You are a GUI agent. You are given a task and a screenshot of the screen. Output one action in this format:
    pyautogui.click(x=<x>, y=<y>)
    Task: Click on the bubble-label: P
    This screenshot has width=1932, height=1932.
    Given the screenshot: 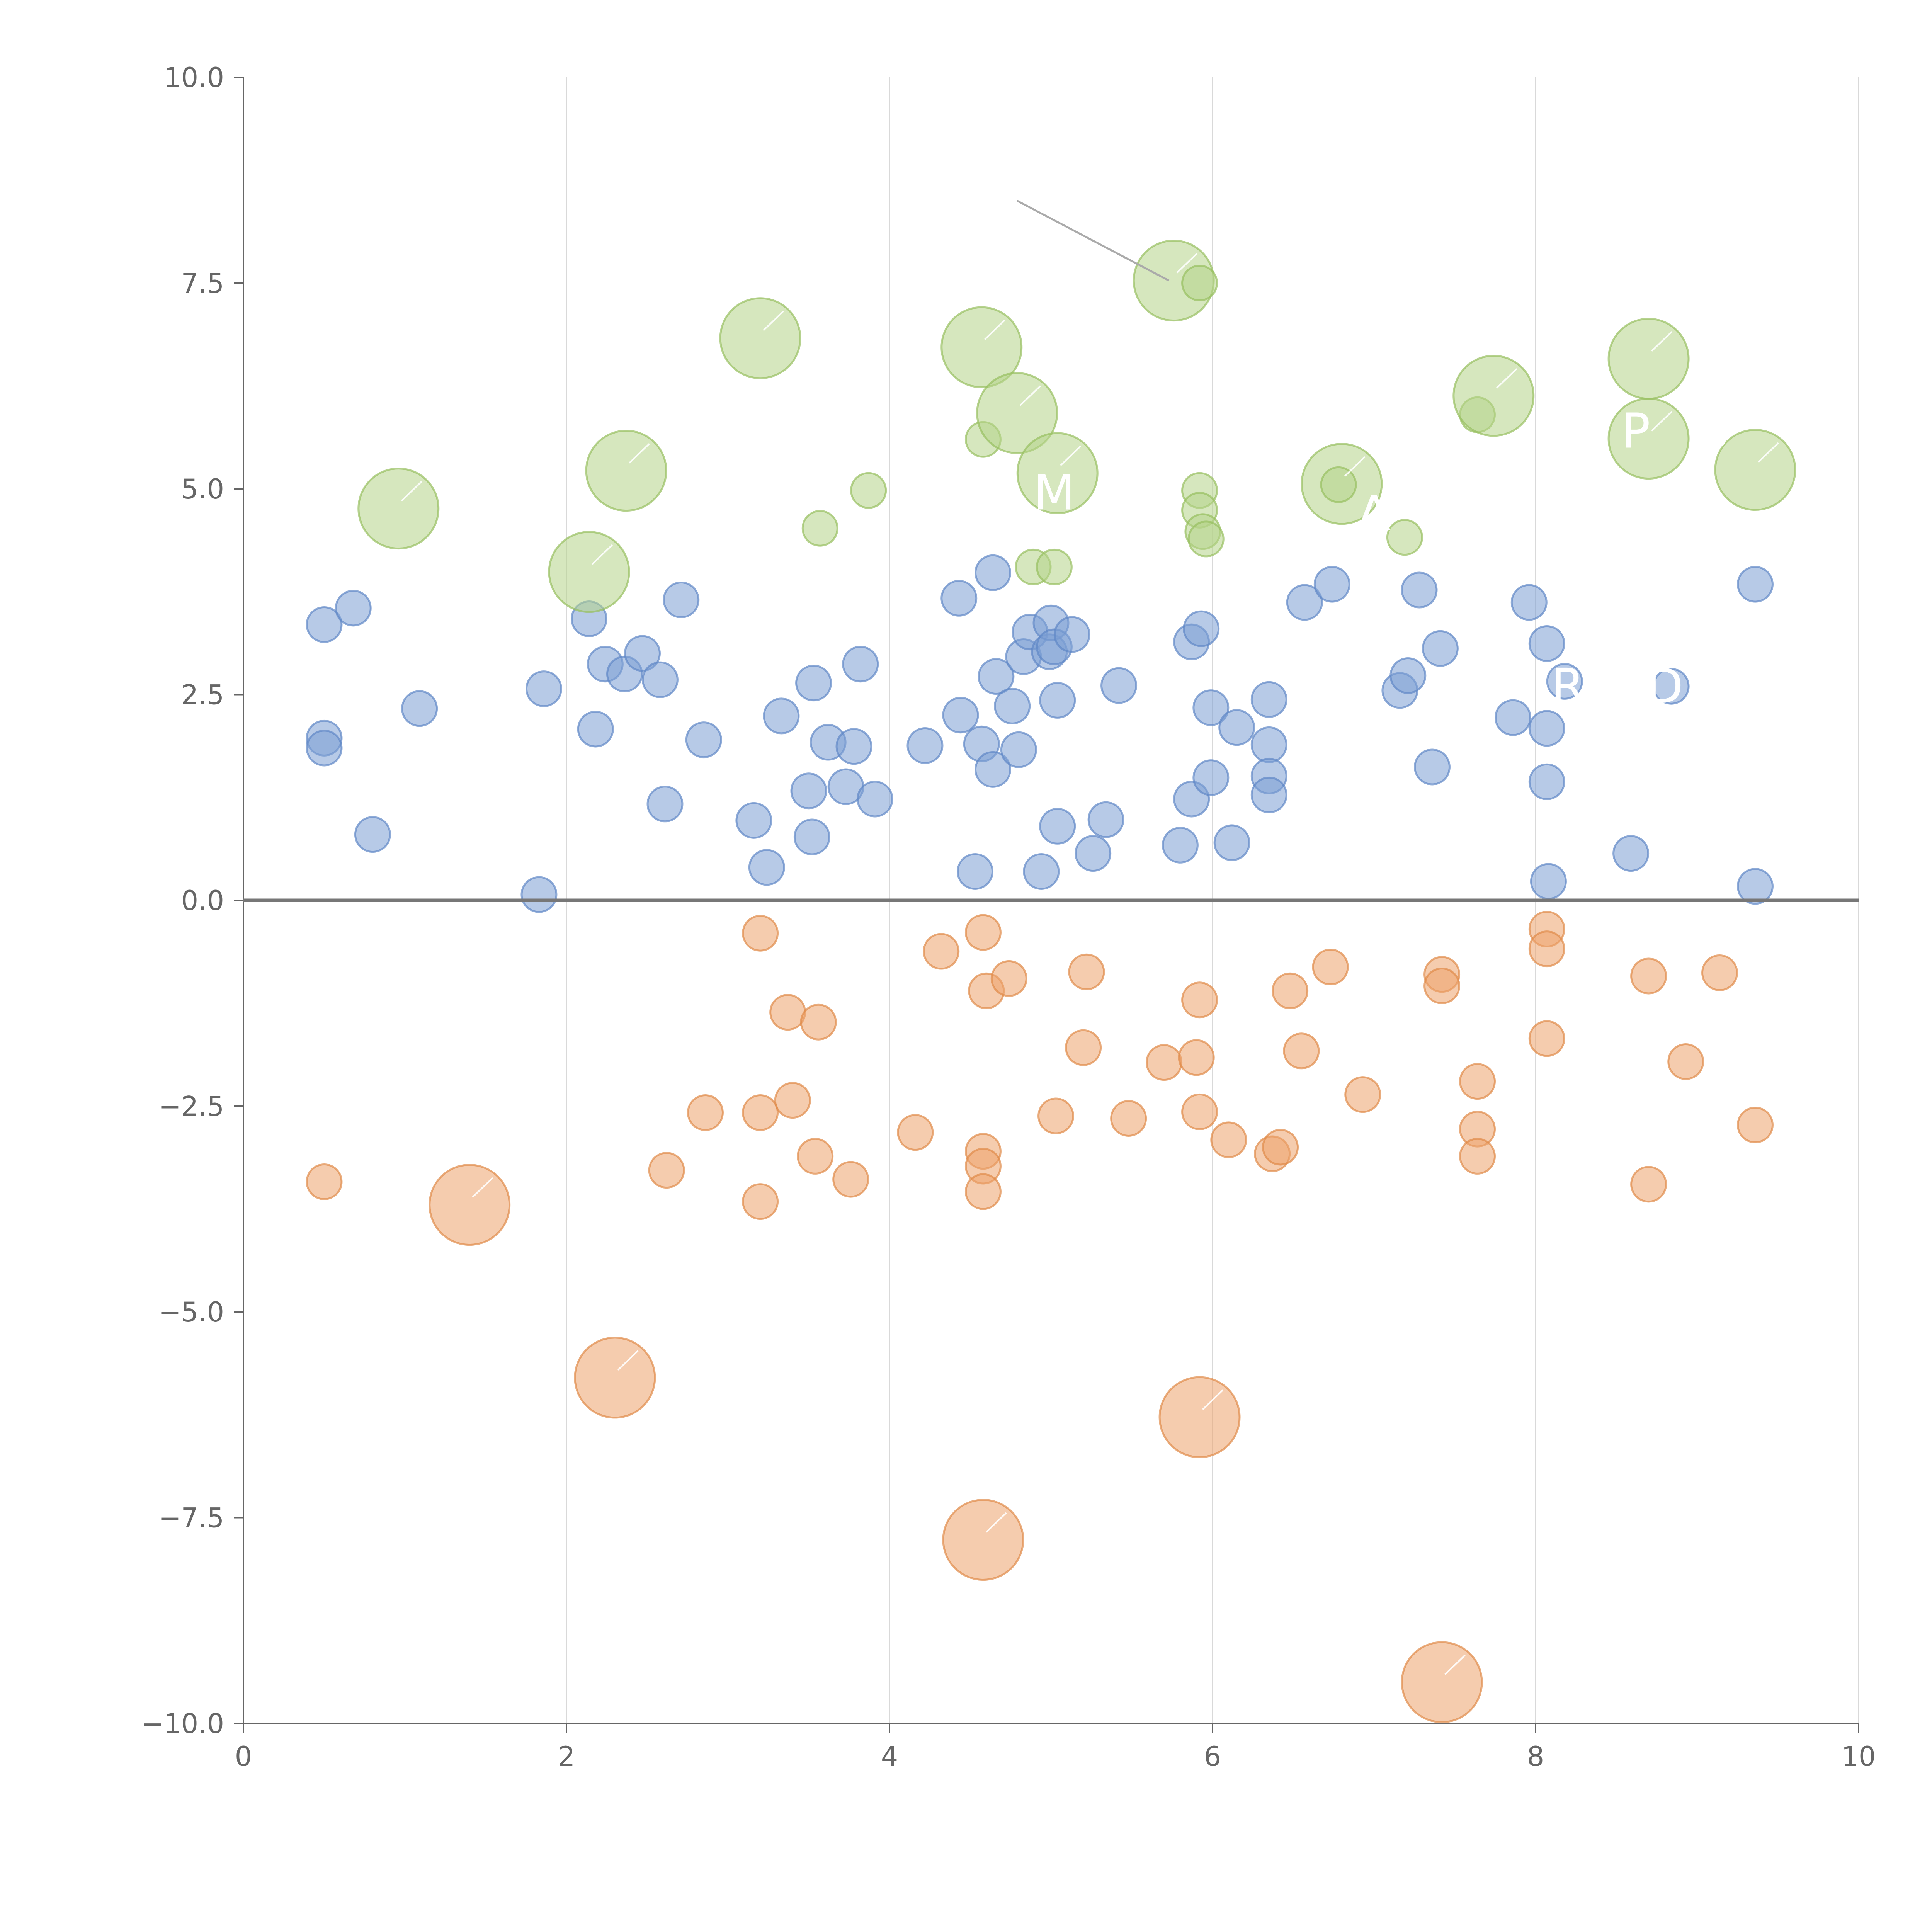 What is the action you would take?
    pyautogui.click(x=1636, y=431)
    